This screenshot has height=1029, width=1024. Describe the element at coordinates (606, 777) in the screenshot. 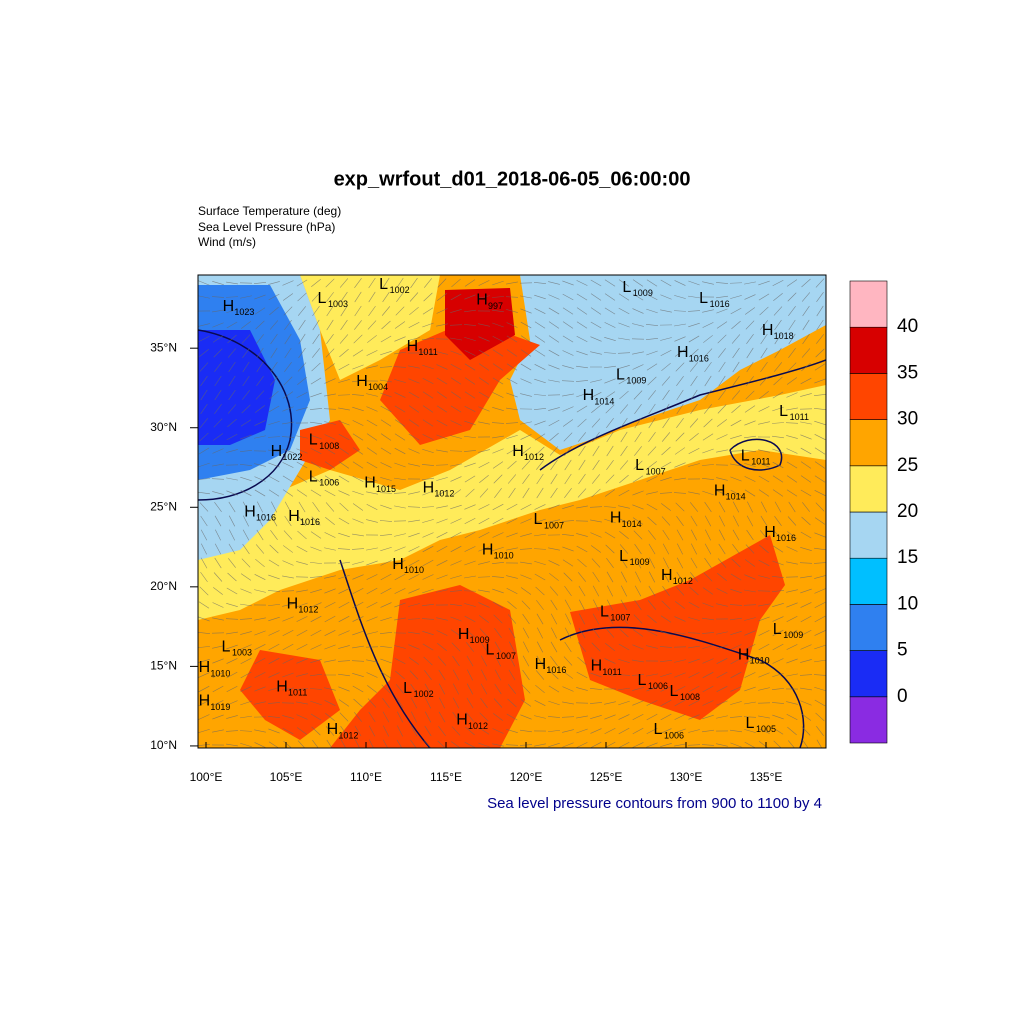

I see `x-tick-label: 125°E` at that location.